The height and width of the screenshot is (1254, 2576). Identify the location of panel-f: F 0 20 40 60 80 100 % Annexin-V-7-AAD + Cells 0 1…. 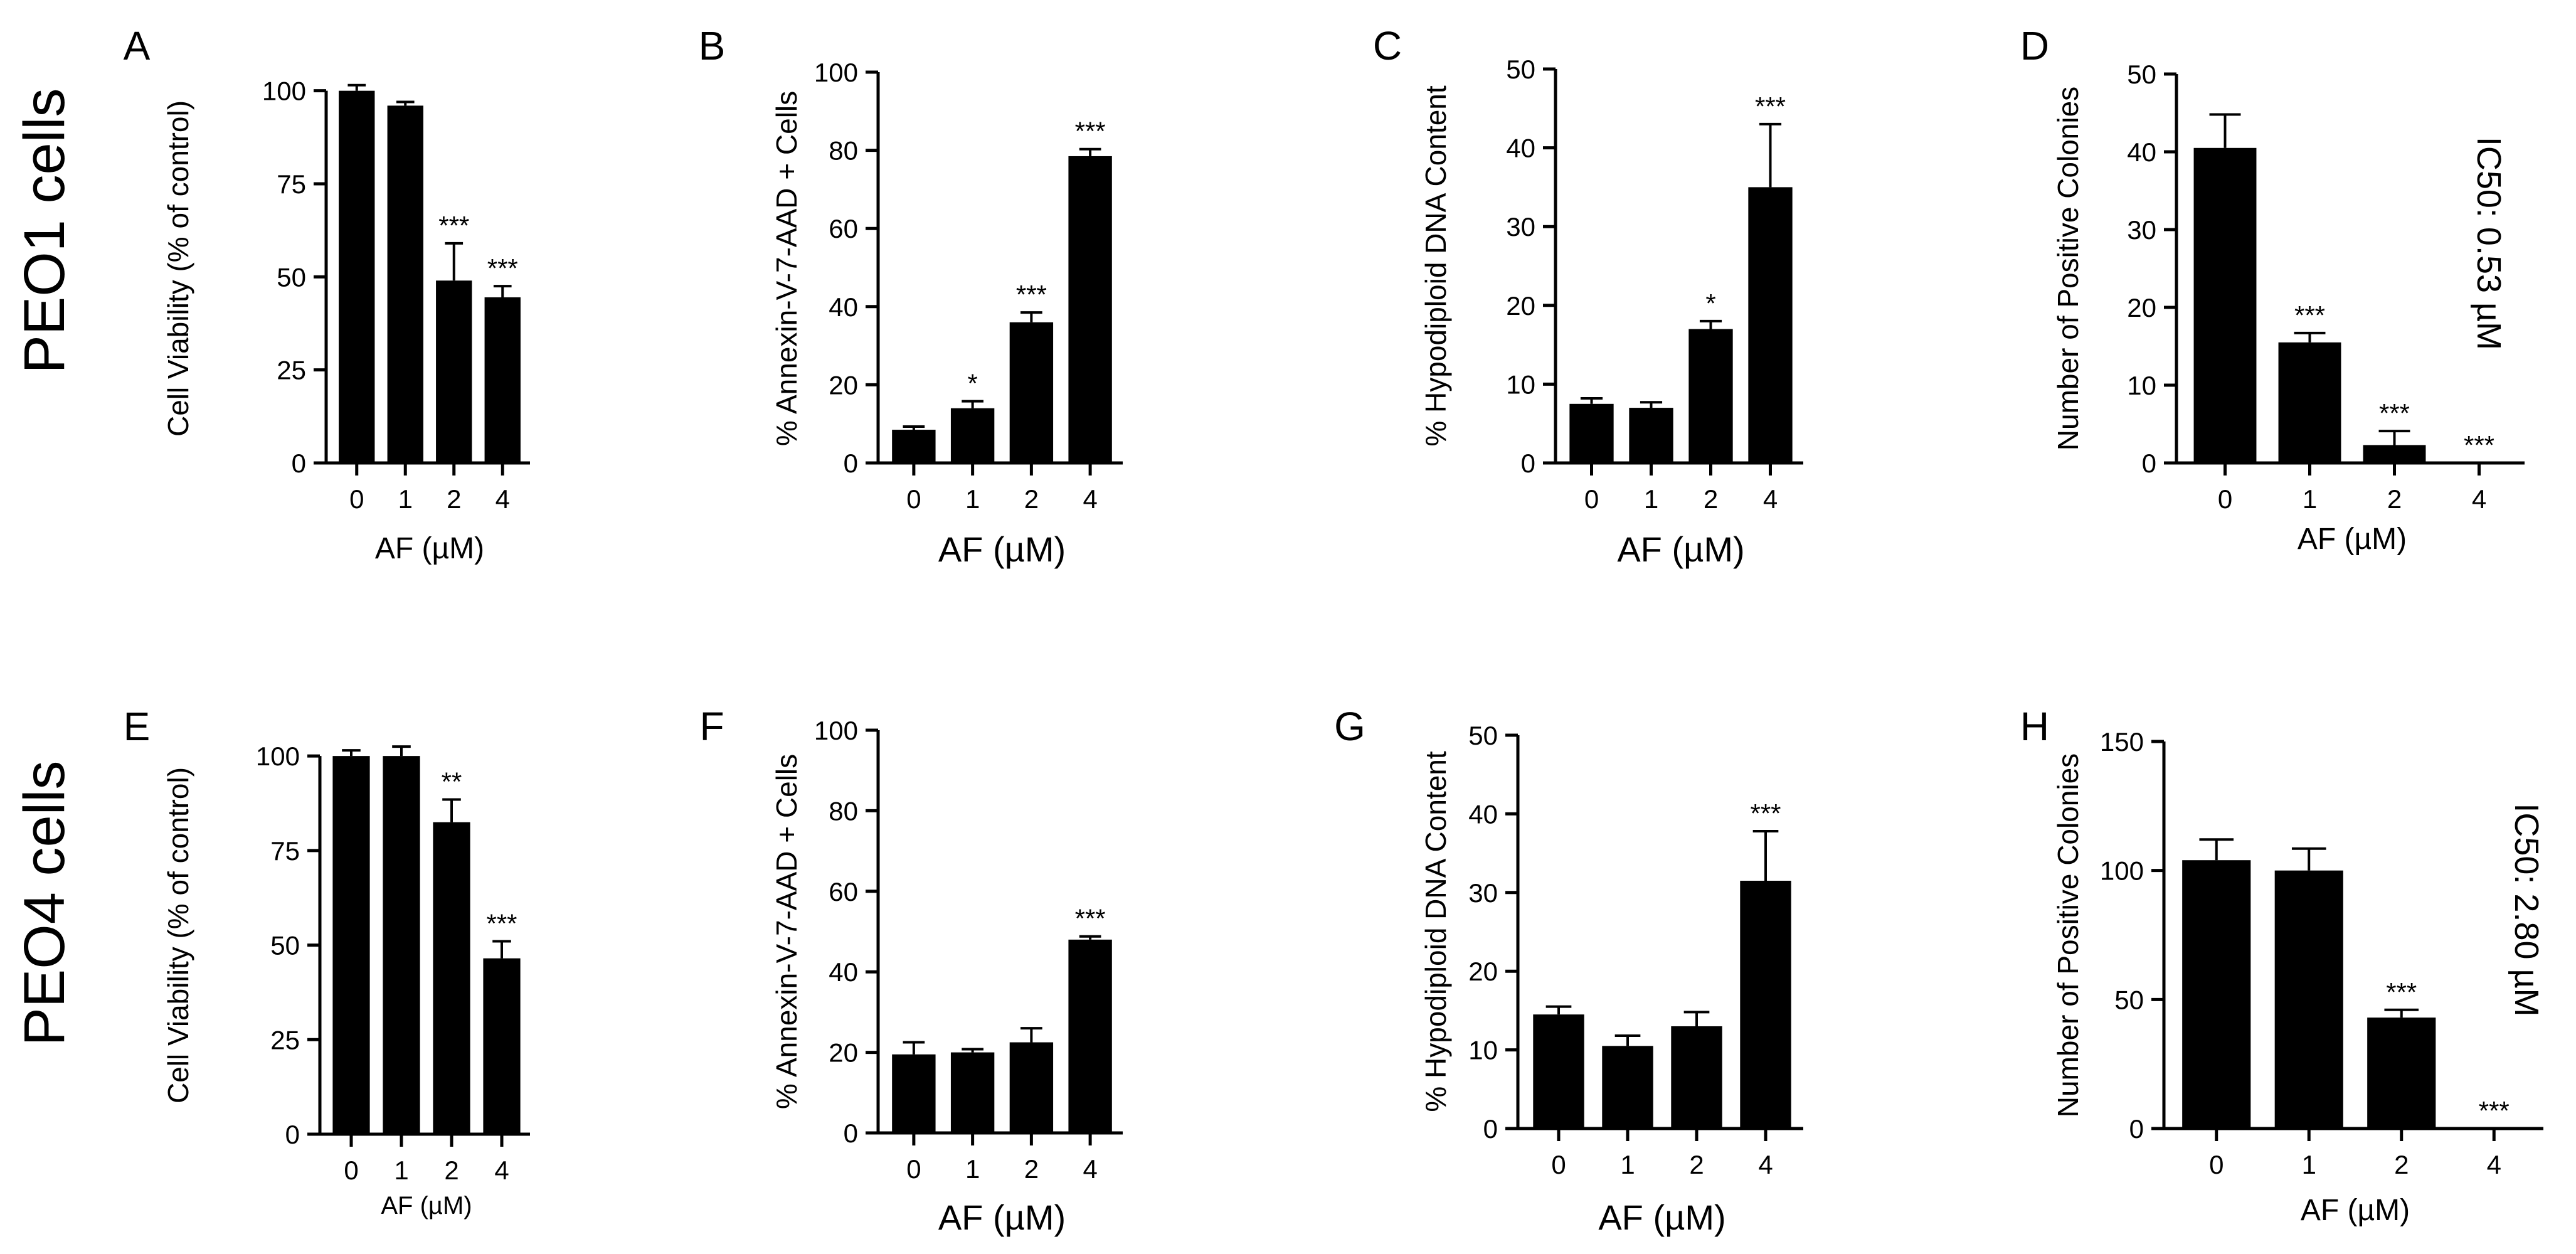
(911, 970).